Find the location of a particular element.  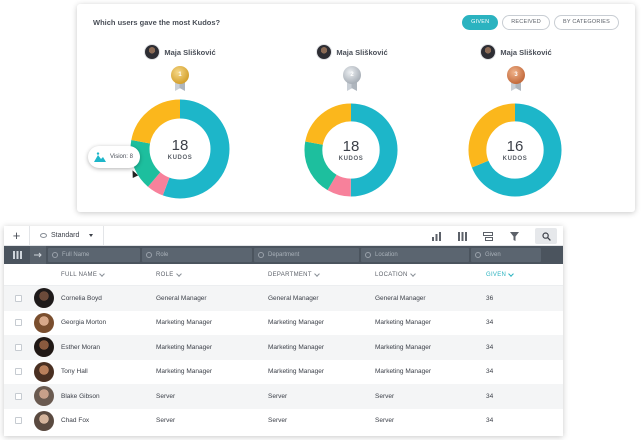

bronze-medal-icon: 3 is located at coordinates (516, 79).